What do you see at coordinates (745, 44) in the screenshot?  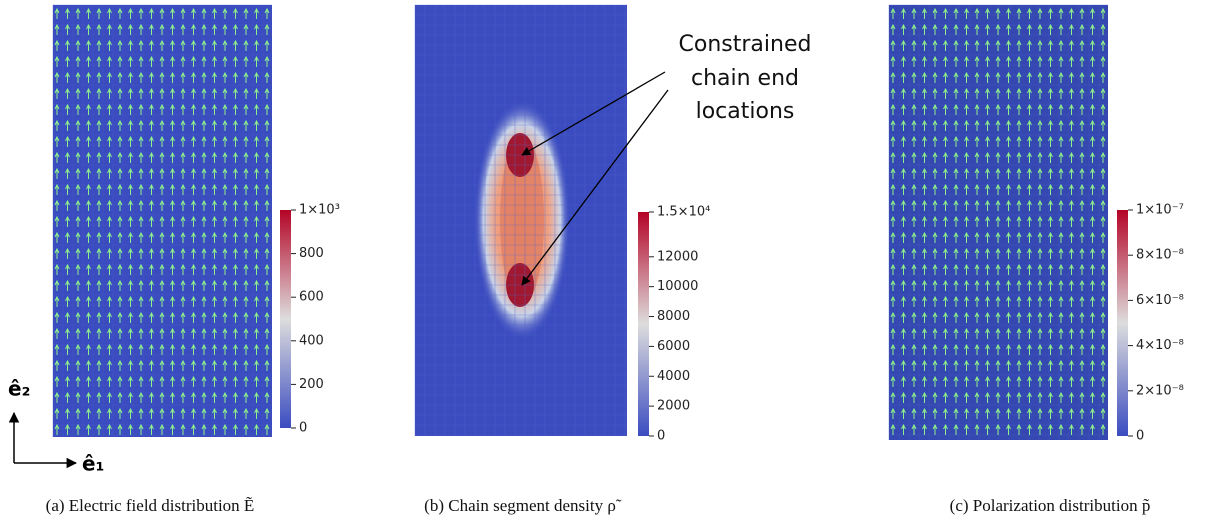 I see `annotation: Constrained` at bounding box center [745, 44].